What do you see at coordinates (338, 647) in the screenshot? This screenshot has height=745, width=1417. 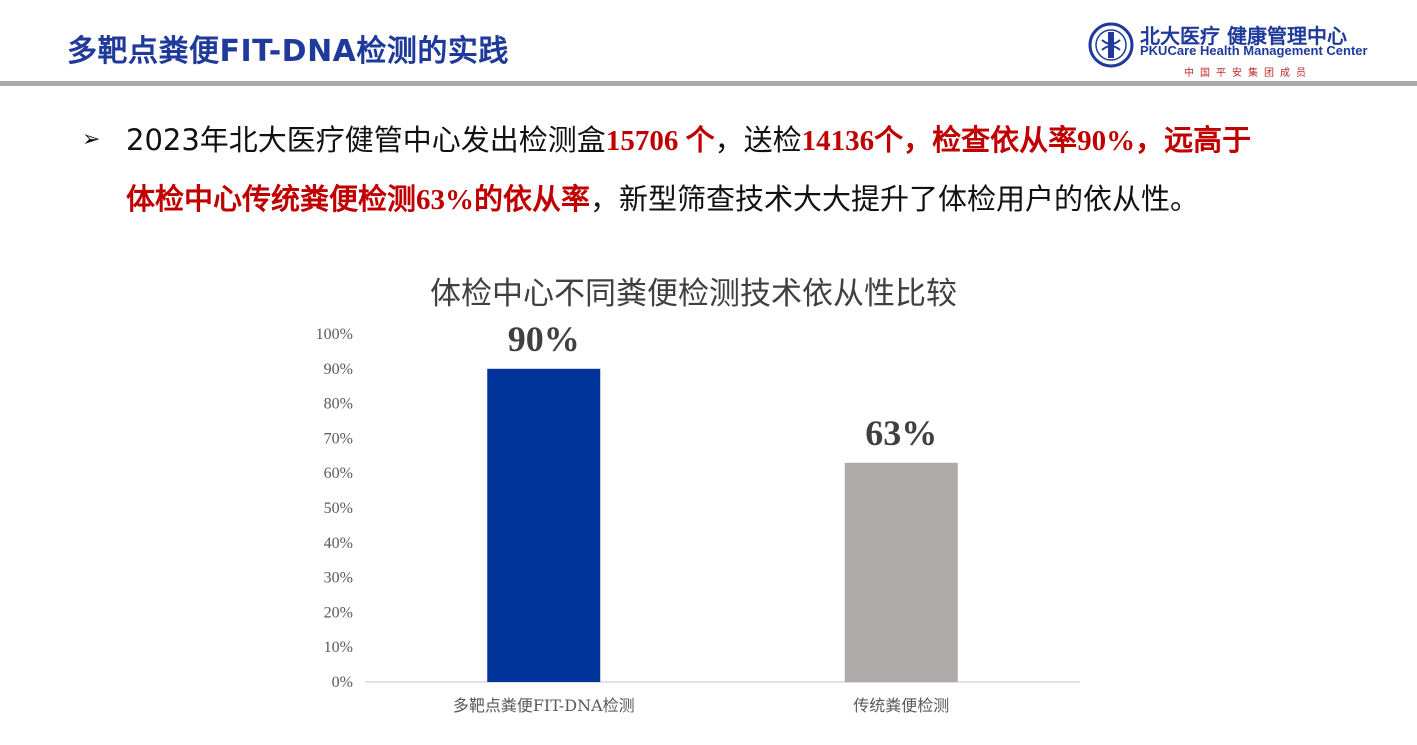 I see `y-tick-label: 10%` at bounding box center [338, 647].